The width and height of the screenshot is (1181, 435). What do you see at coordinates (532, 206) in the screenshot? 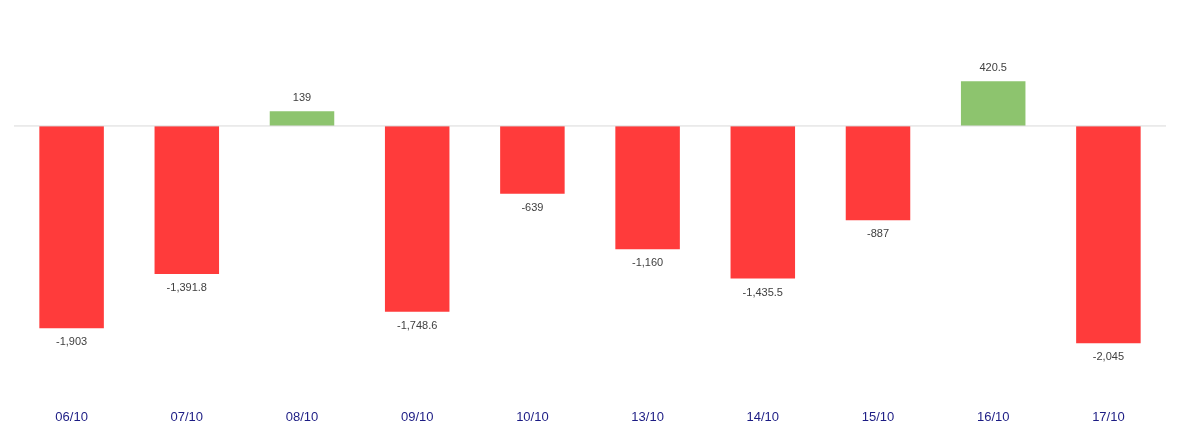
I see `data-label: -639` at bounding box center [532, 206].